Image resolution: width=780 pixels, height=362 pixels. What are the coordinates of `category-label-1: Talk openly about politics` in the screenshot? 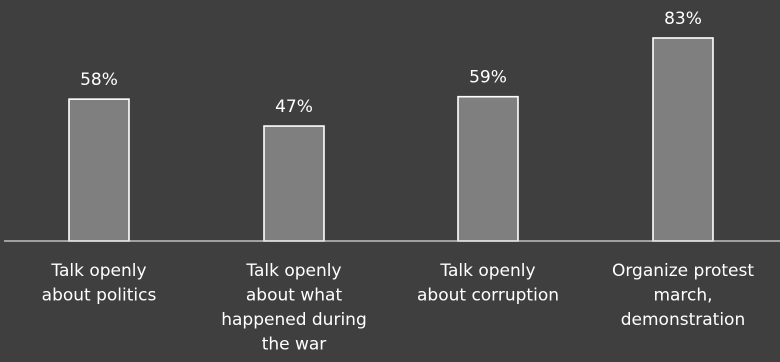 It's located at (99, 283).